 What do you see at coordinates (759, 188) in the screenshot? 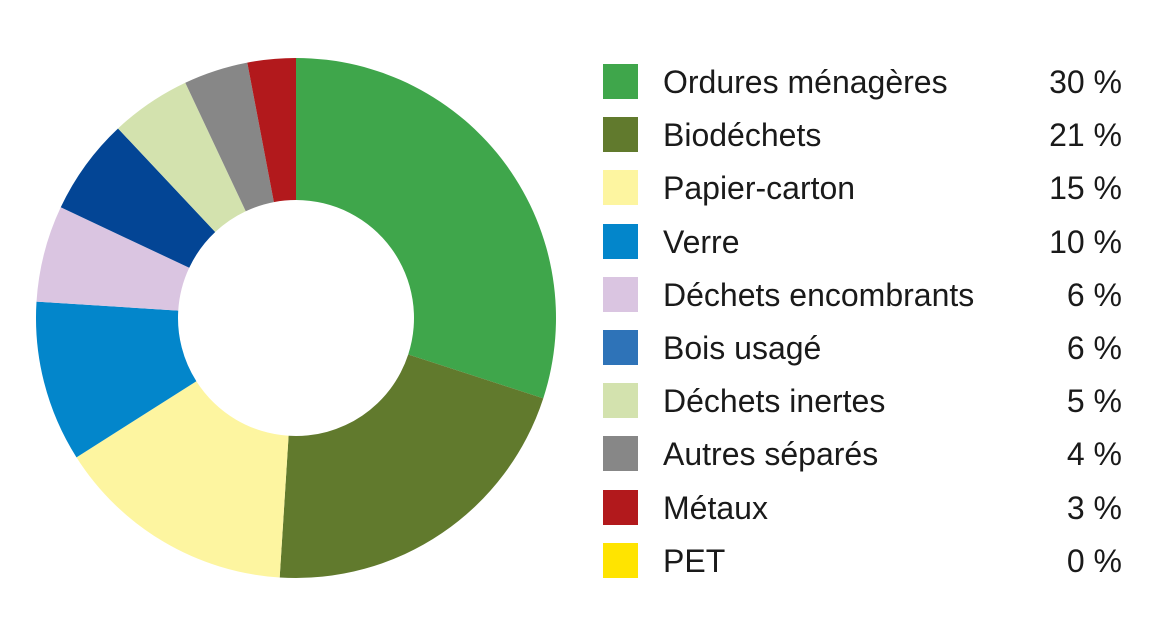
I see `legend-label: Papier-carton` at bounding box center [759, 188].